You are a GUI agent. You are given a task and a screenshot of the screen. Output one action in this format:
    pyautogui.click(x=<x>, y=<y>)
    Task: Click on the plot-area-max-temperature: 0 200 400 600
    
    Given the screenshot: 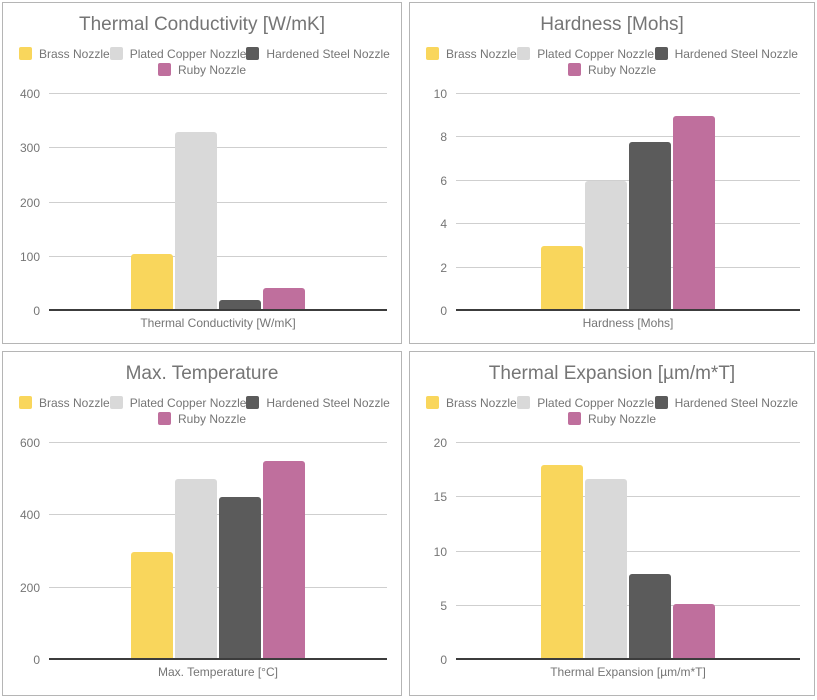 What is the action you would take?
    pyautogui.click(x=203, y=551)
    